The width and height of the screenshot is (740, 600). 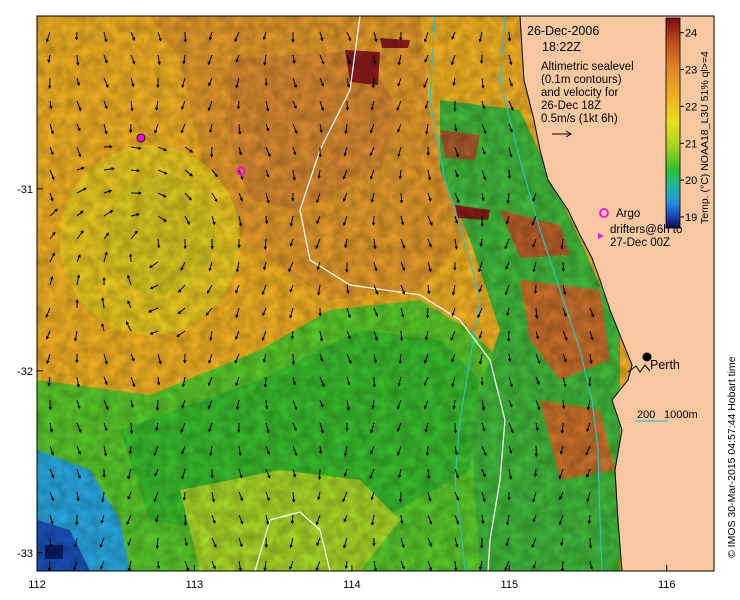 I want to click on drifter-legend-label: 27-Dec 00Z, so click(x=640, y=243).